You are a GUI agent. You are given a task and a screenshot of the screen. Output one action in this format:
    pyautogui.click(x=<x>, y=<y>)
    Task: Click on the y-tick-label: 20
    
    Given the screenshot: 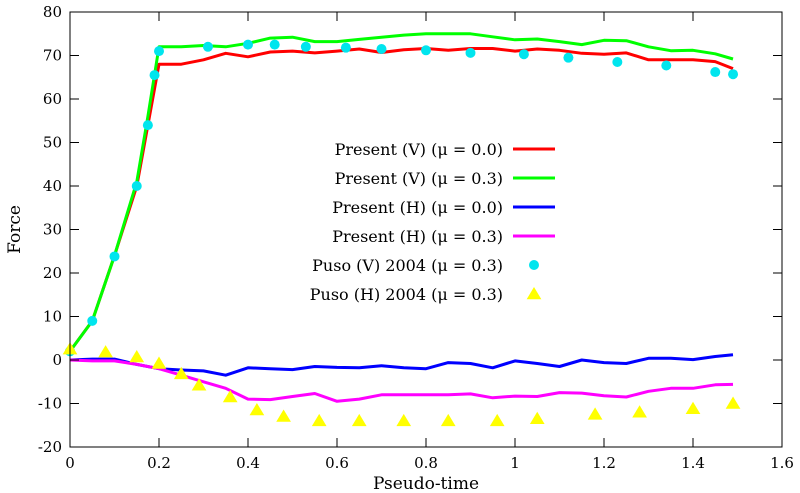 What is the action you would take?
    pyautogui.click(x=52, y=273)
    